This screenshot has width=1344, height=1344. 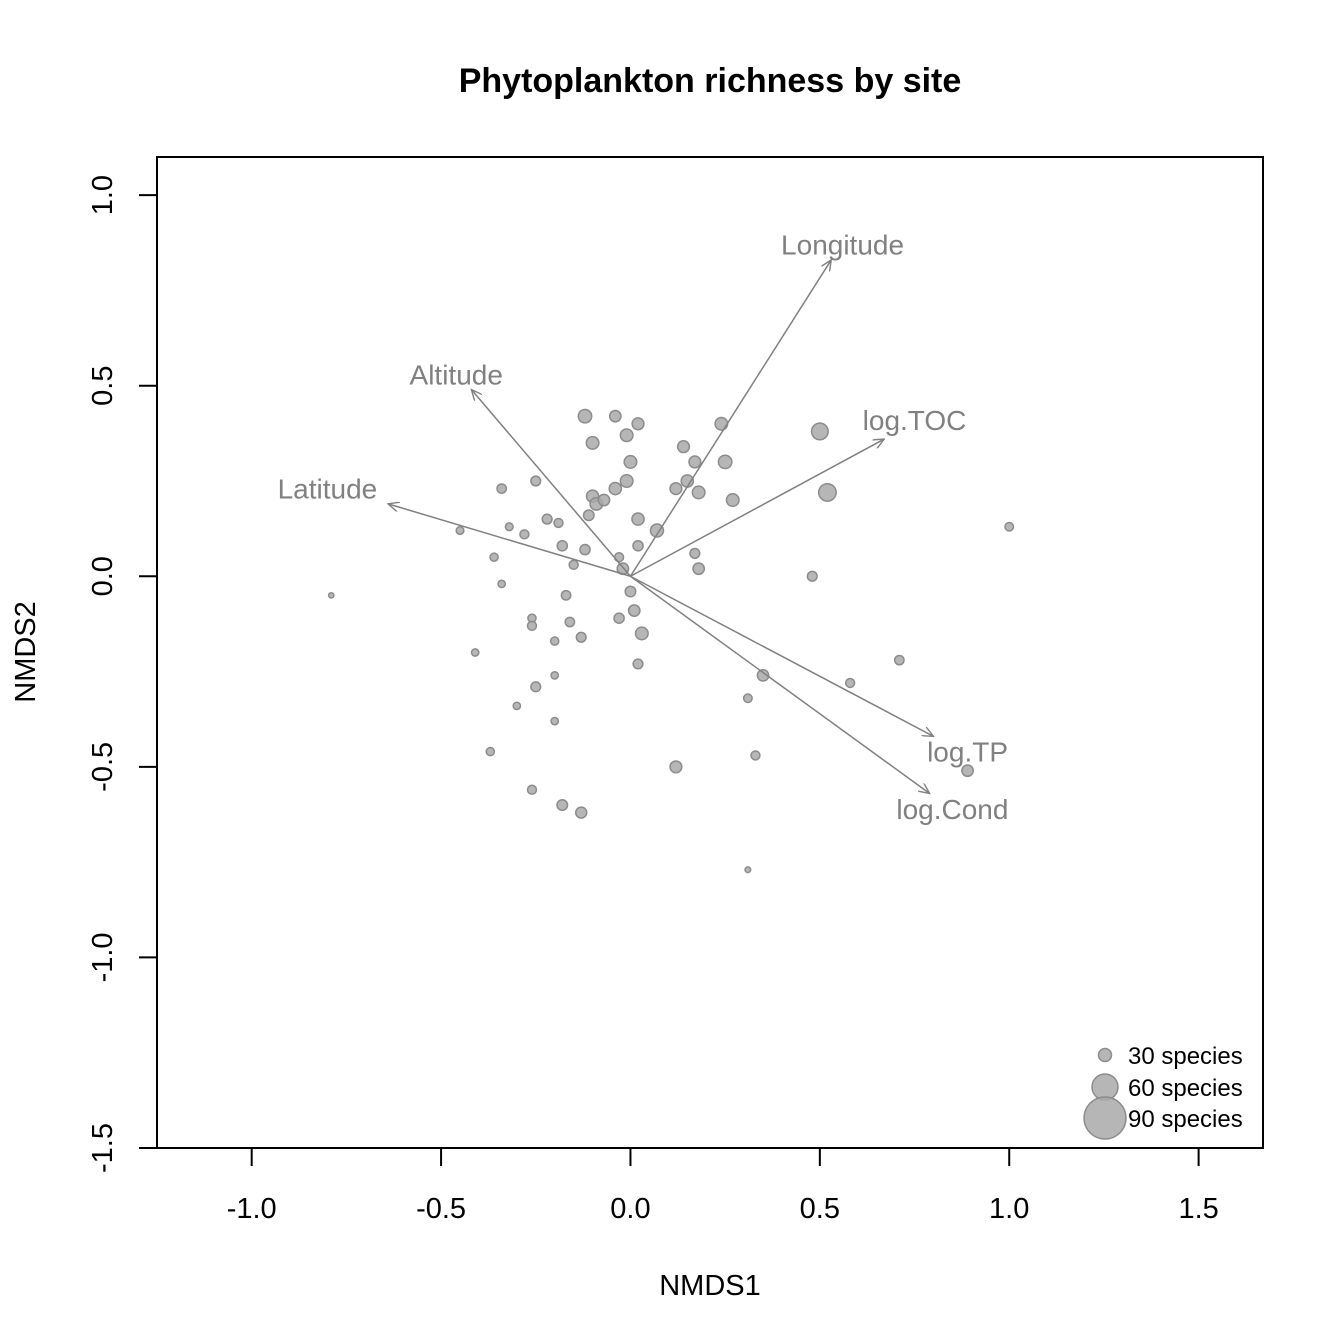 I want to click on vector-arrow-log-tp, so click(x=781, y=655).